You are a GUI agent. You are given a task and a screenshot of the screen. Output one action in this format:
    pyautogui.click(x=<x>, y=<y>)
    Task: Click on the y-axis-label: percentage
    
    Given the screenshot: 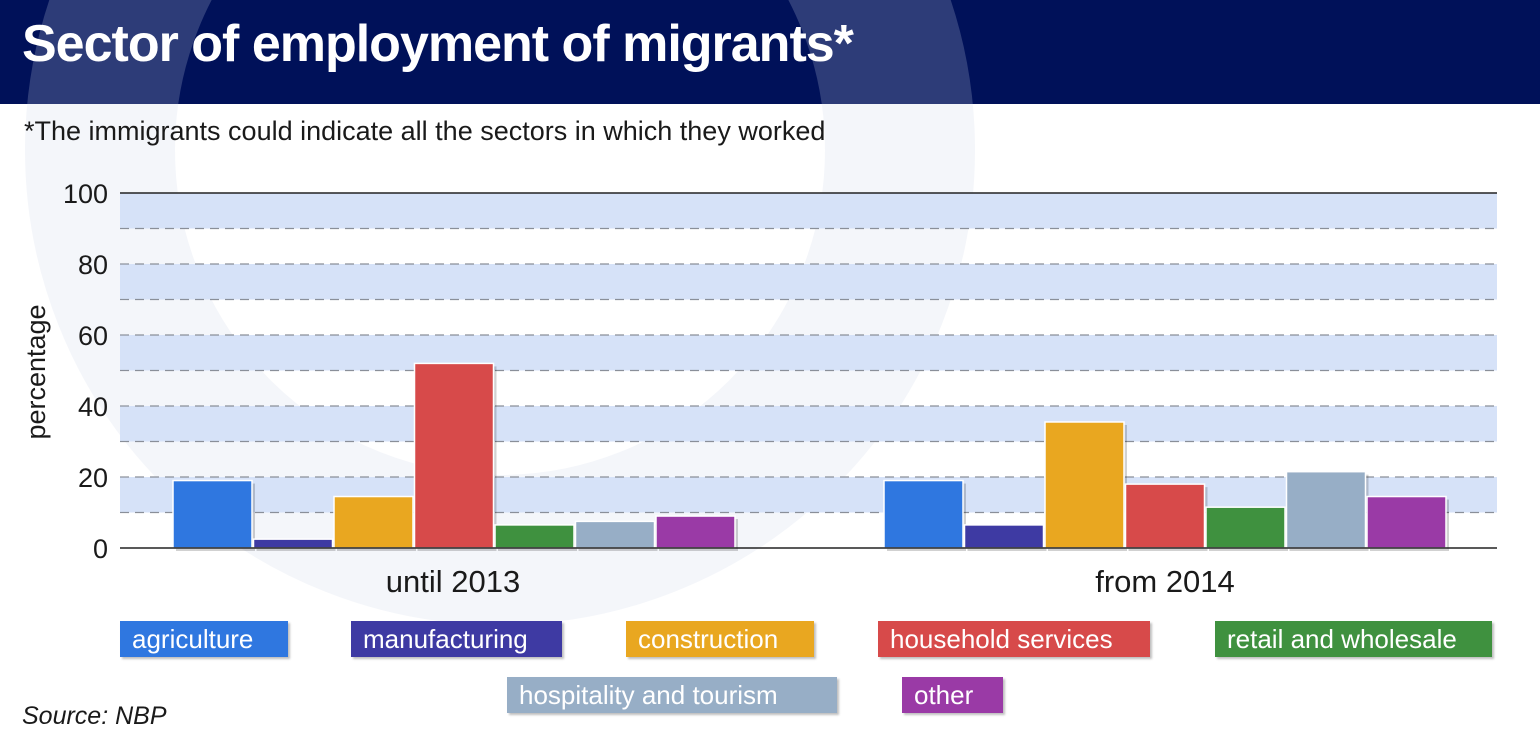 What is the action you would take?
    pyautogui.click(x=36, y=371)
    